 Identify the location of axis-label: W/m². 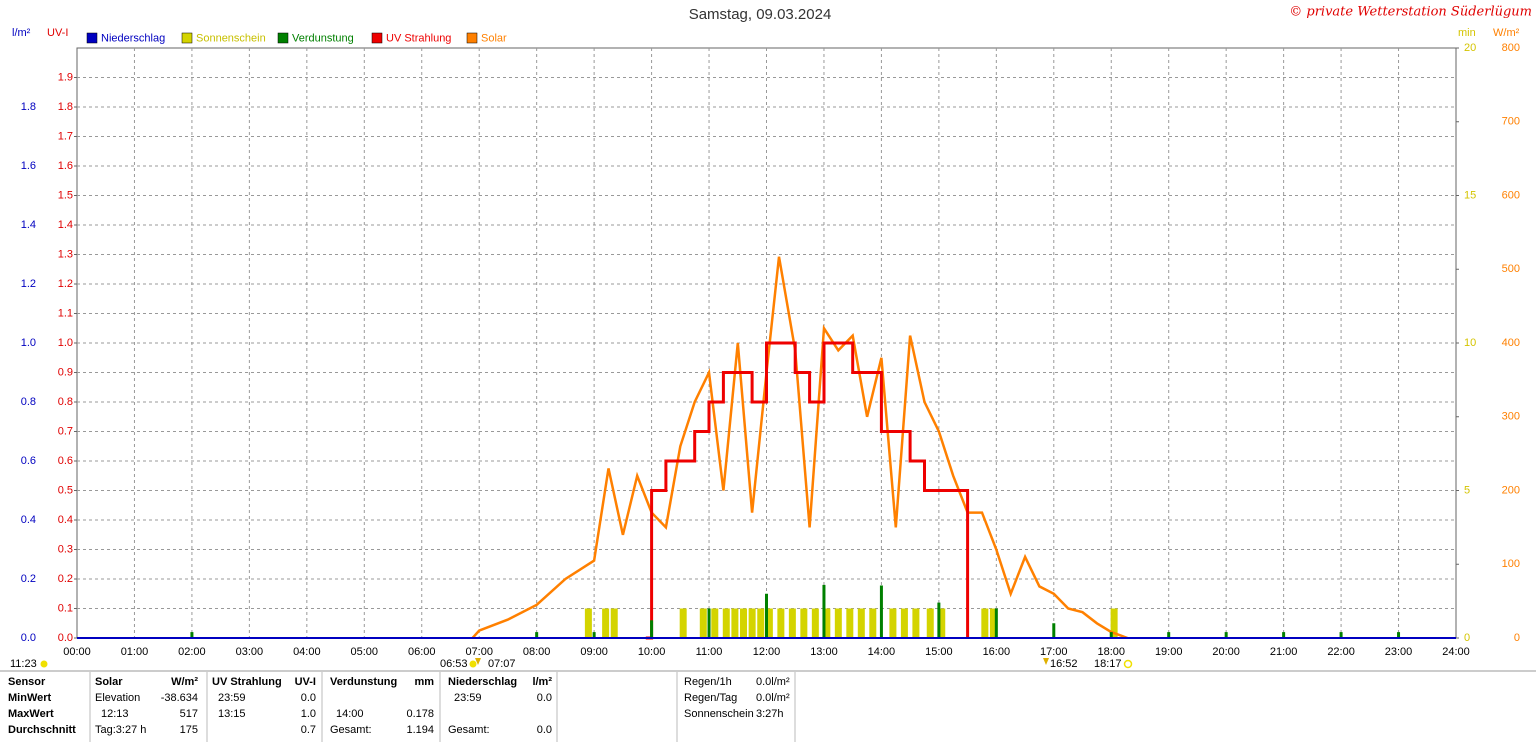
(1506, 33).